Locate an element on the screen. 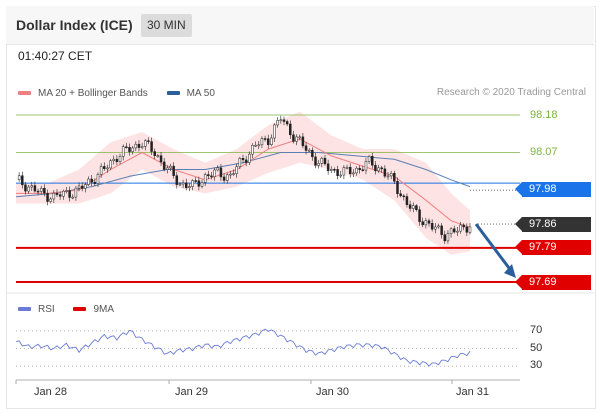 The width and height of the screenshot is (604, 413). x-tick-label: Jan 30 is located at coordinates (333, 392).